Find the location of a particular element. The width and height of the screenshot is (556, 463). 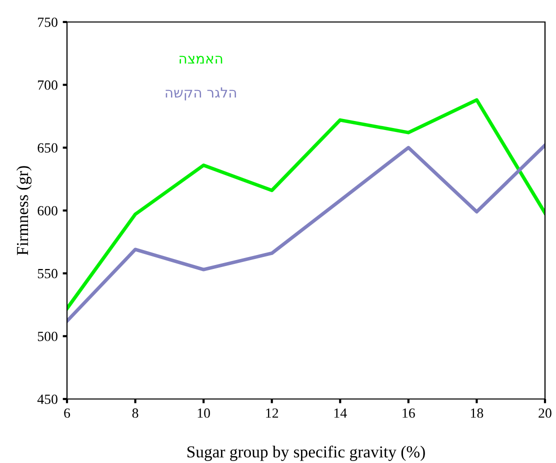

x-tick-label: 10 is located at coordinates (204, 413).